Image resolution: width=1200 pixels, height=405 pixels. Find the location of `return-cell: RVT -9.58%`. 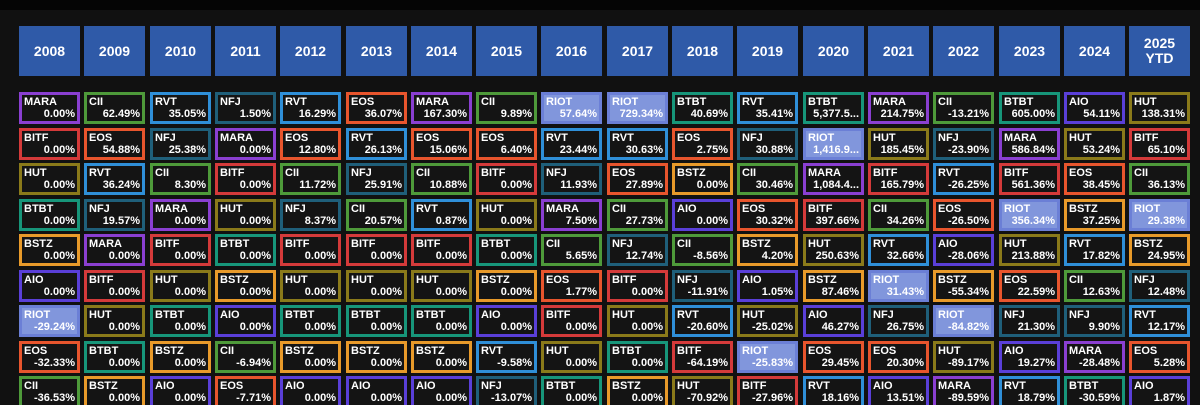

return-cell: RVT -9.58% is located at coordinates (506, 357).